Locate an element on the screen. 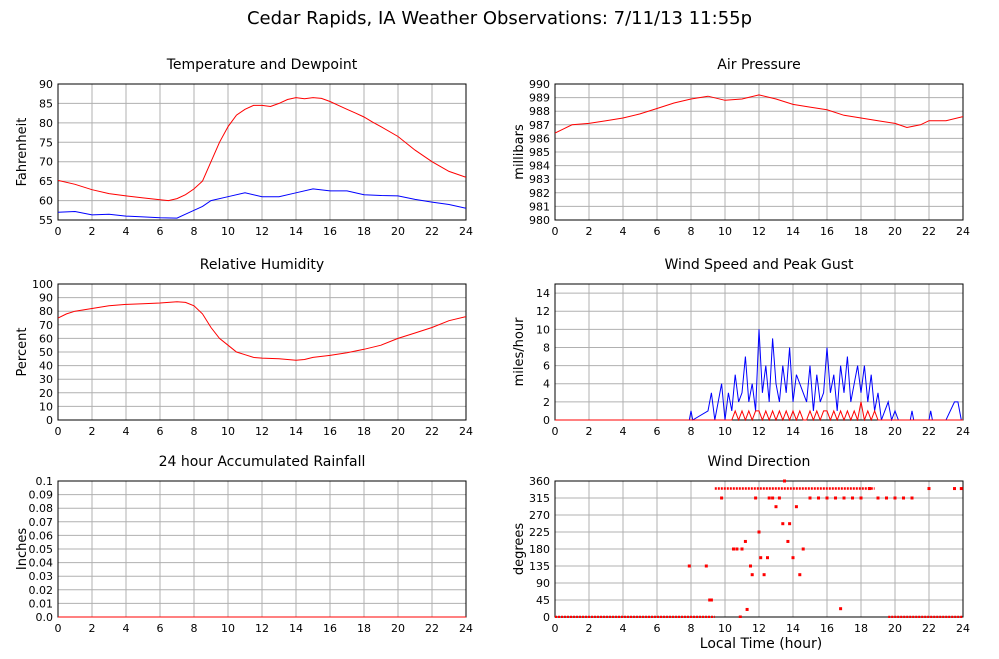 This screenshot has width=999, height=659. y-tick-label: 0.1 is located at coordinates (45, 481).